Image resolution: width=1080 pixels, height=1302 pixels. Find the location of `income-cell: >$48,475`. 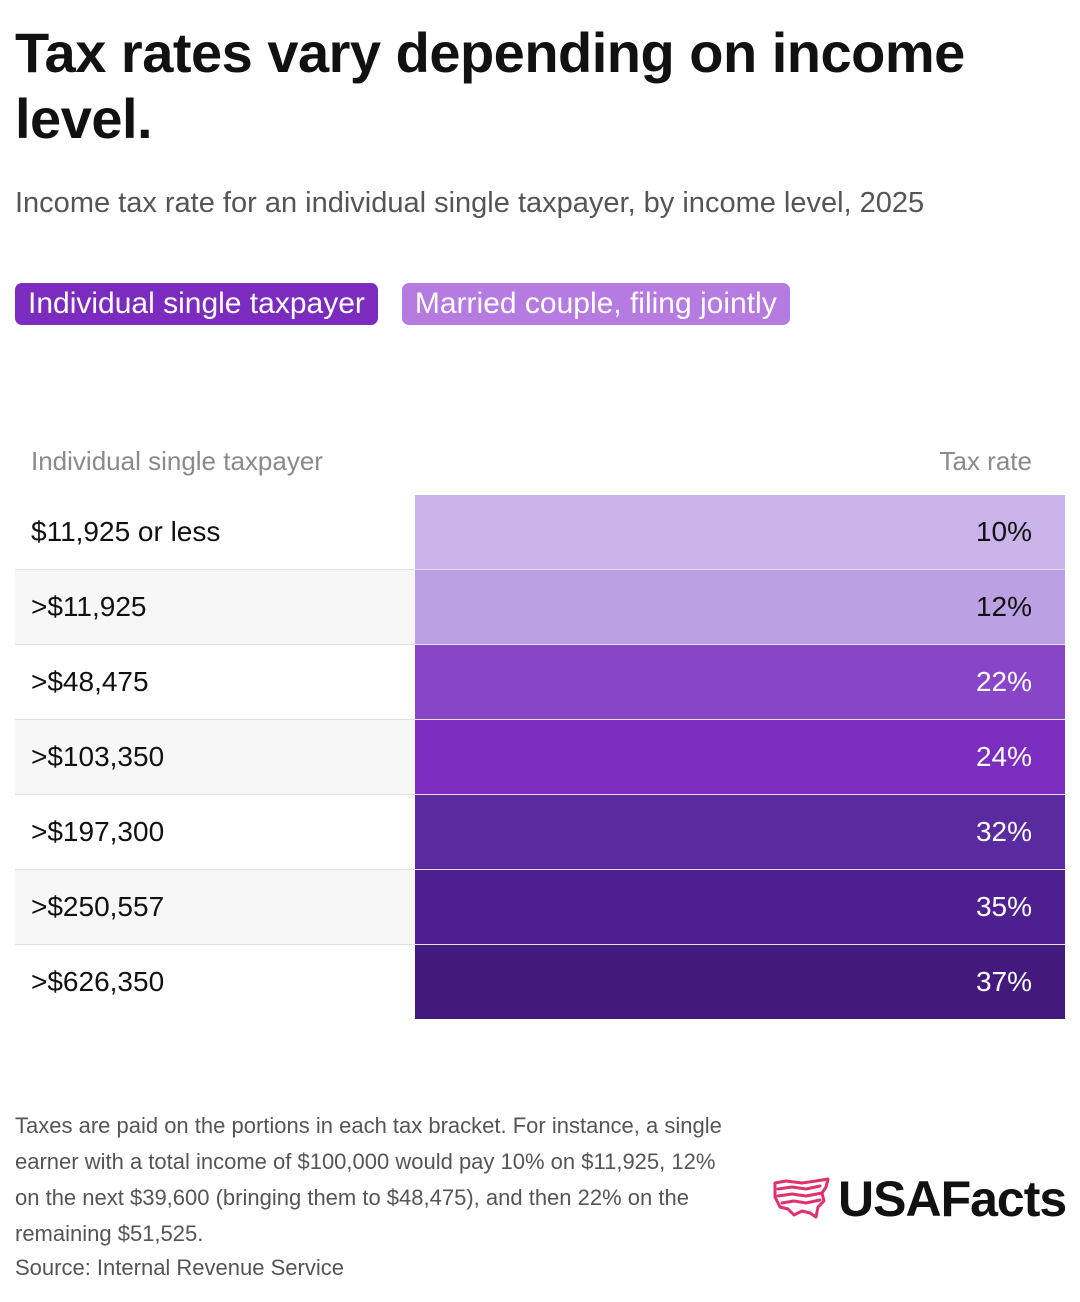

income-cell: >$48,475 is located at coordinates (90, 681).